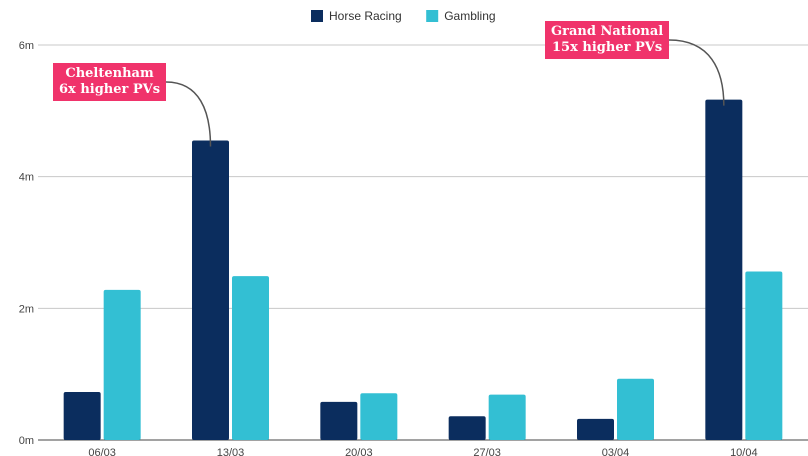  I want to click on callout-line-1: Grand National, so click(607, 31).